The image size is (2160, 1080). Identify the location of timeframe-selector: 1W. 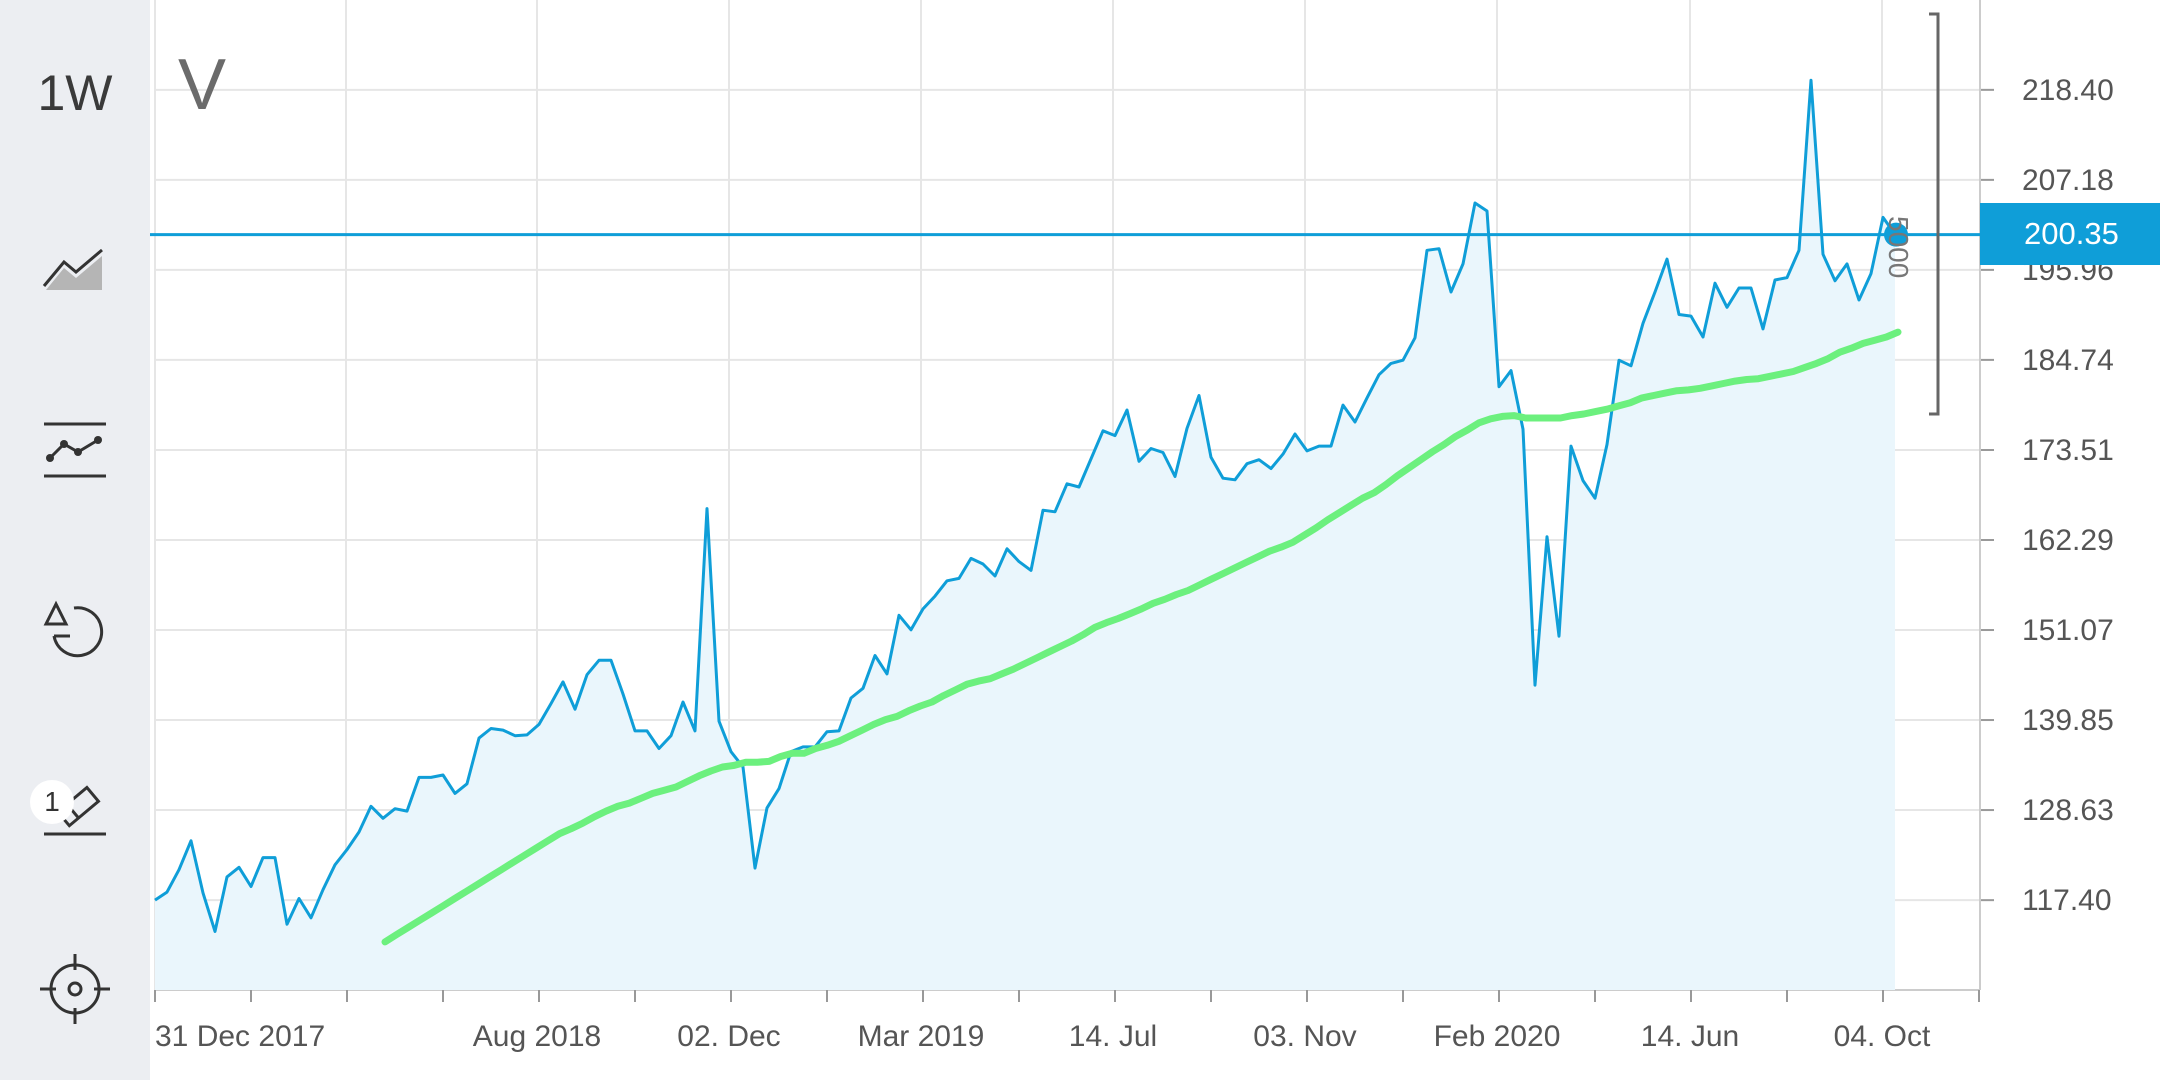
(75, 93).